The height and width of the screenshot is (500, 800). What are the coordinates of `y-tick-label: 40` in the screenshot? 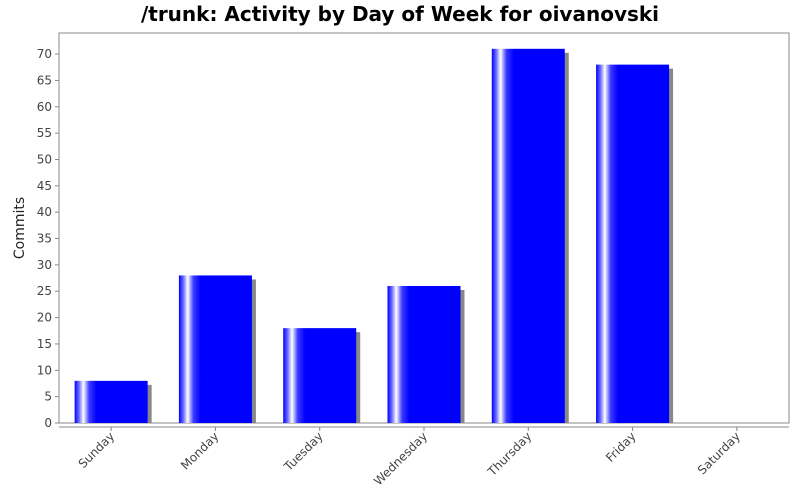 It's located at (44, 212).